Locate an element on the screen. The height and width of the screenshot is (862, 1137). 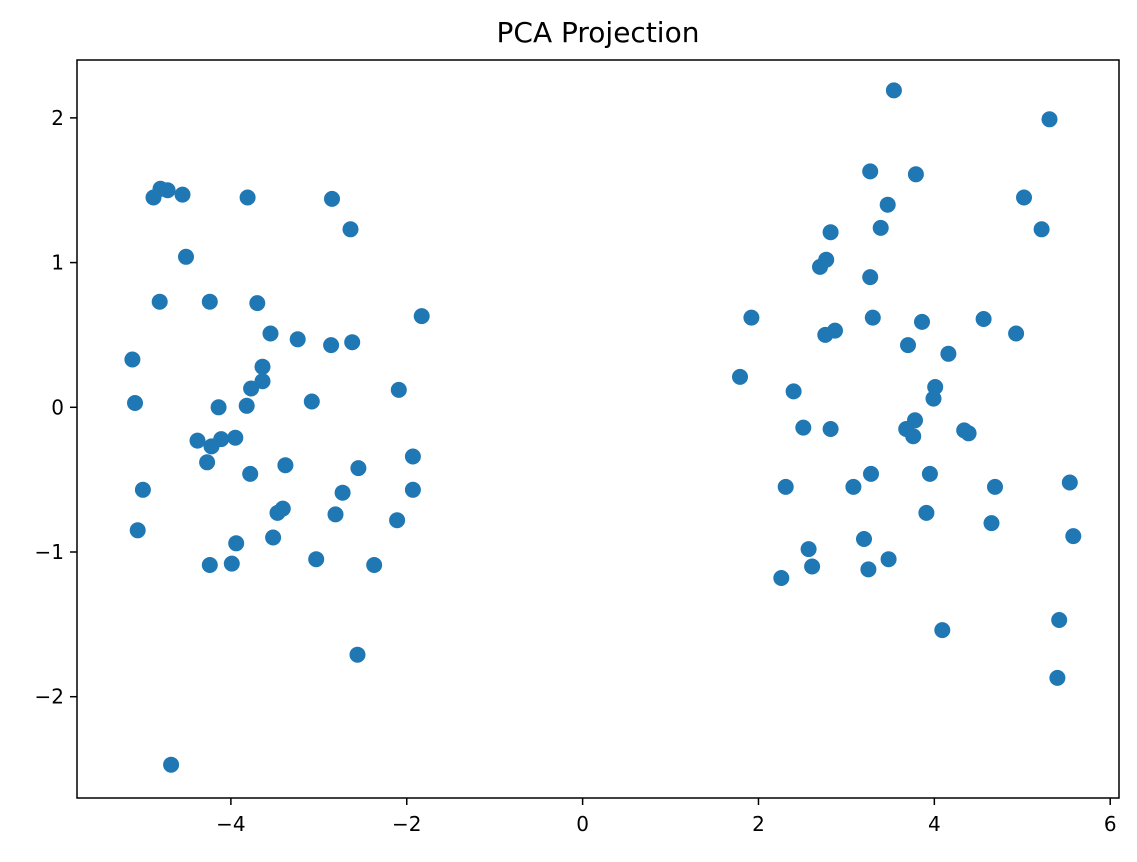
x-tick-label: 4 is located at coordinates (934, 824).